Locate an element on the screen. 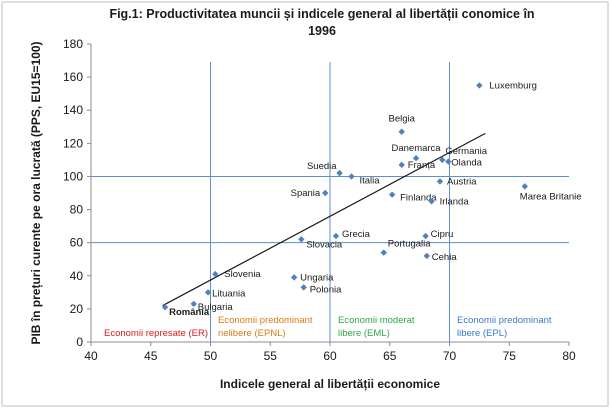 This screenshot has height=410, width=610. region-label: nelibere (EPNL) is located at coordinates (252, 333).